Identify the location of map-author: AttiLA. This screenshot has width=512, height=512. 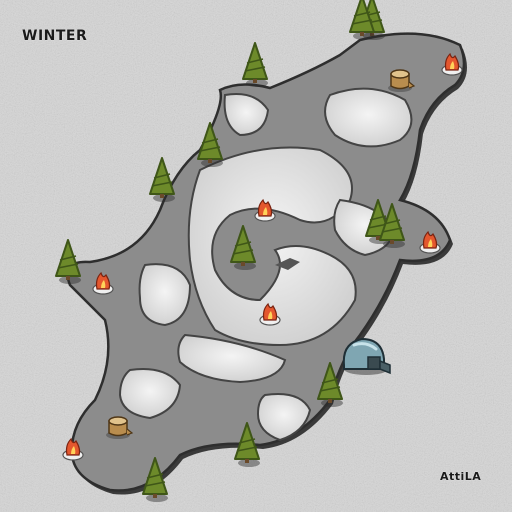
(461, 476).